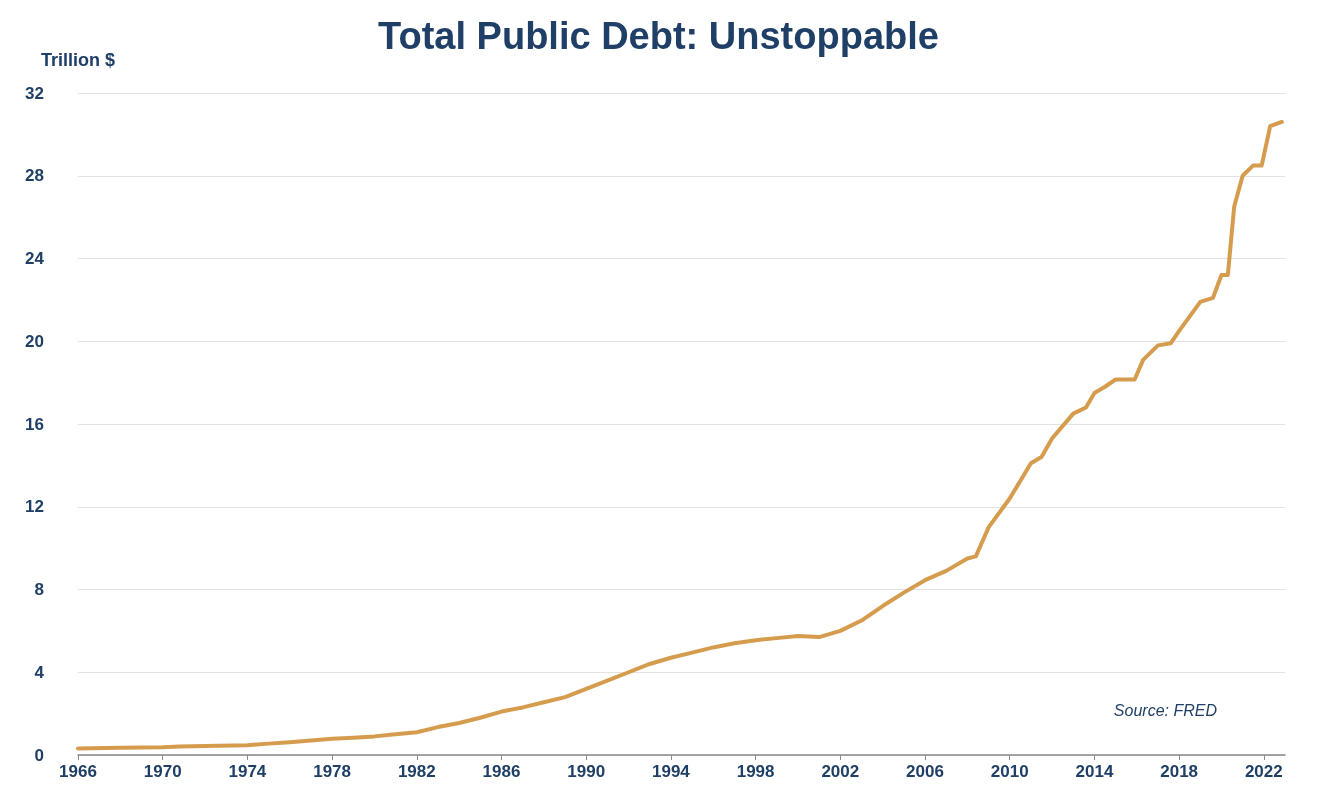 This screenshot has width=1317, height=798. What do you see at coordinates (162, 771) in the screenshot?
I see `x-tick-label: 1970` at bounding box center [162, 771].